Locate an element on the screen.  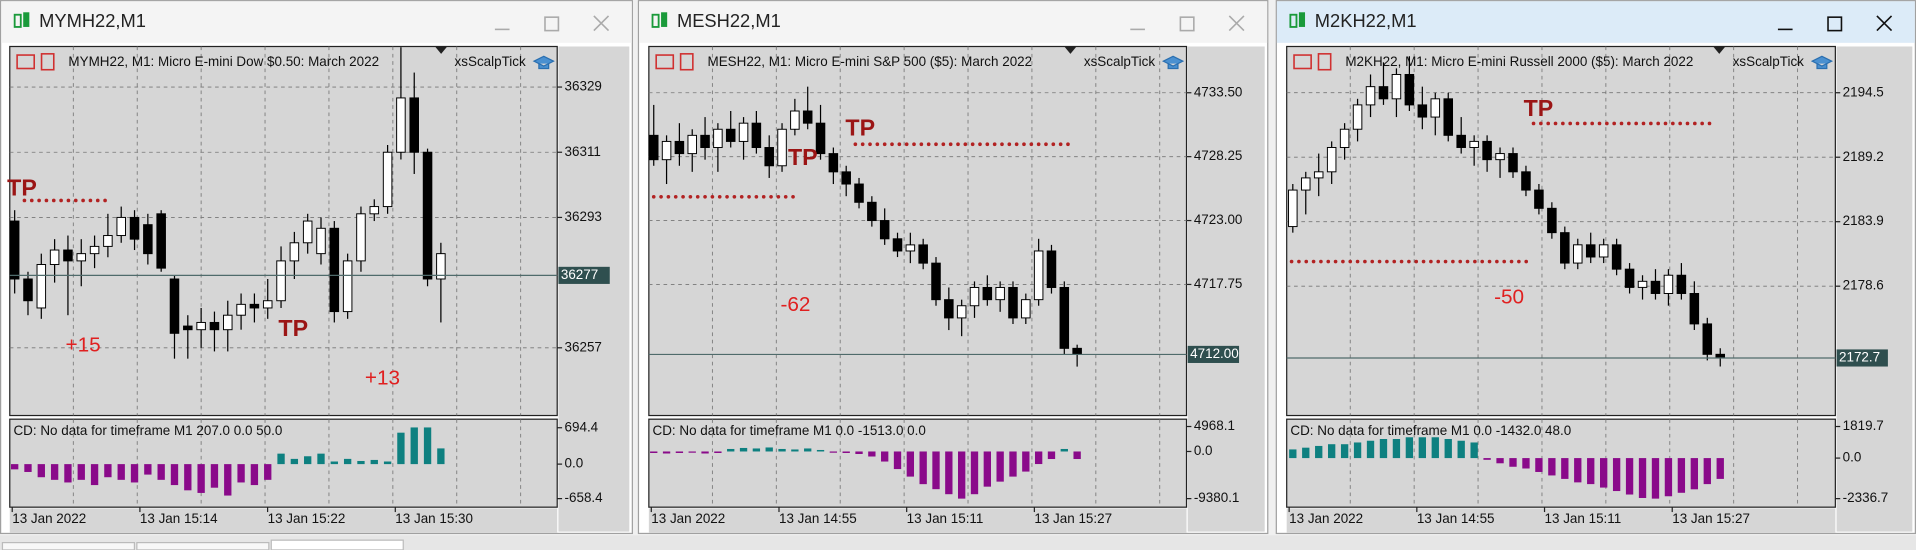
x-tick-label: 13 Jan 15:27 is located at coordinates (1073, 518).